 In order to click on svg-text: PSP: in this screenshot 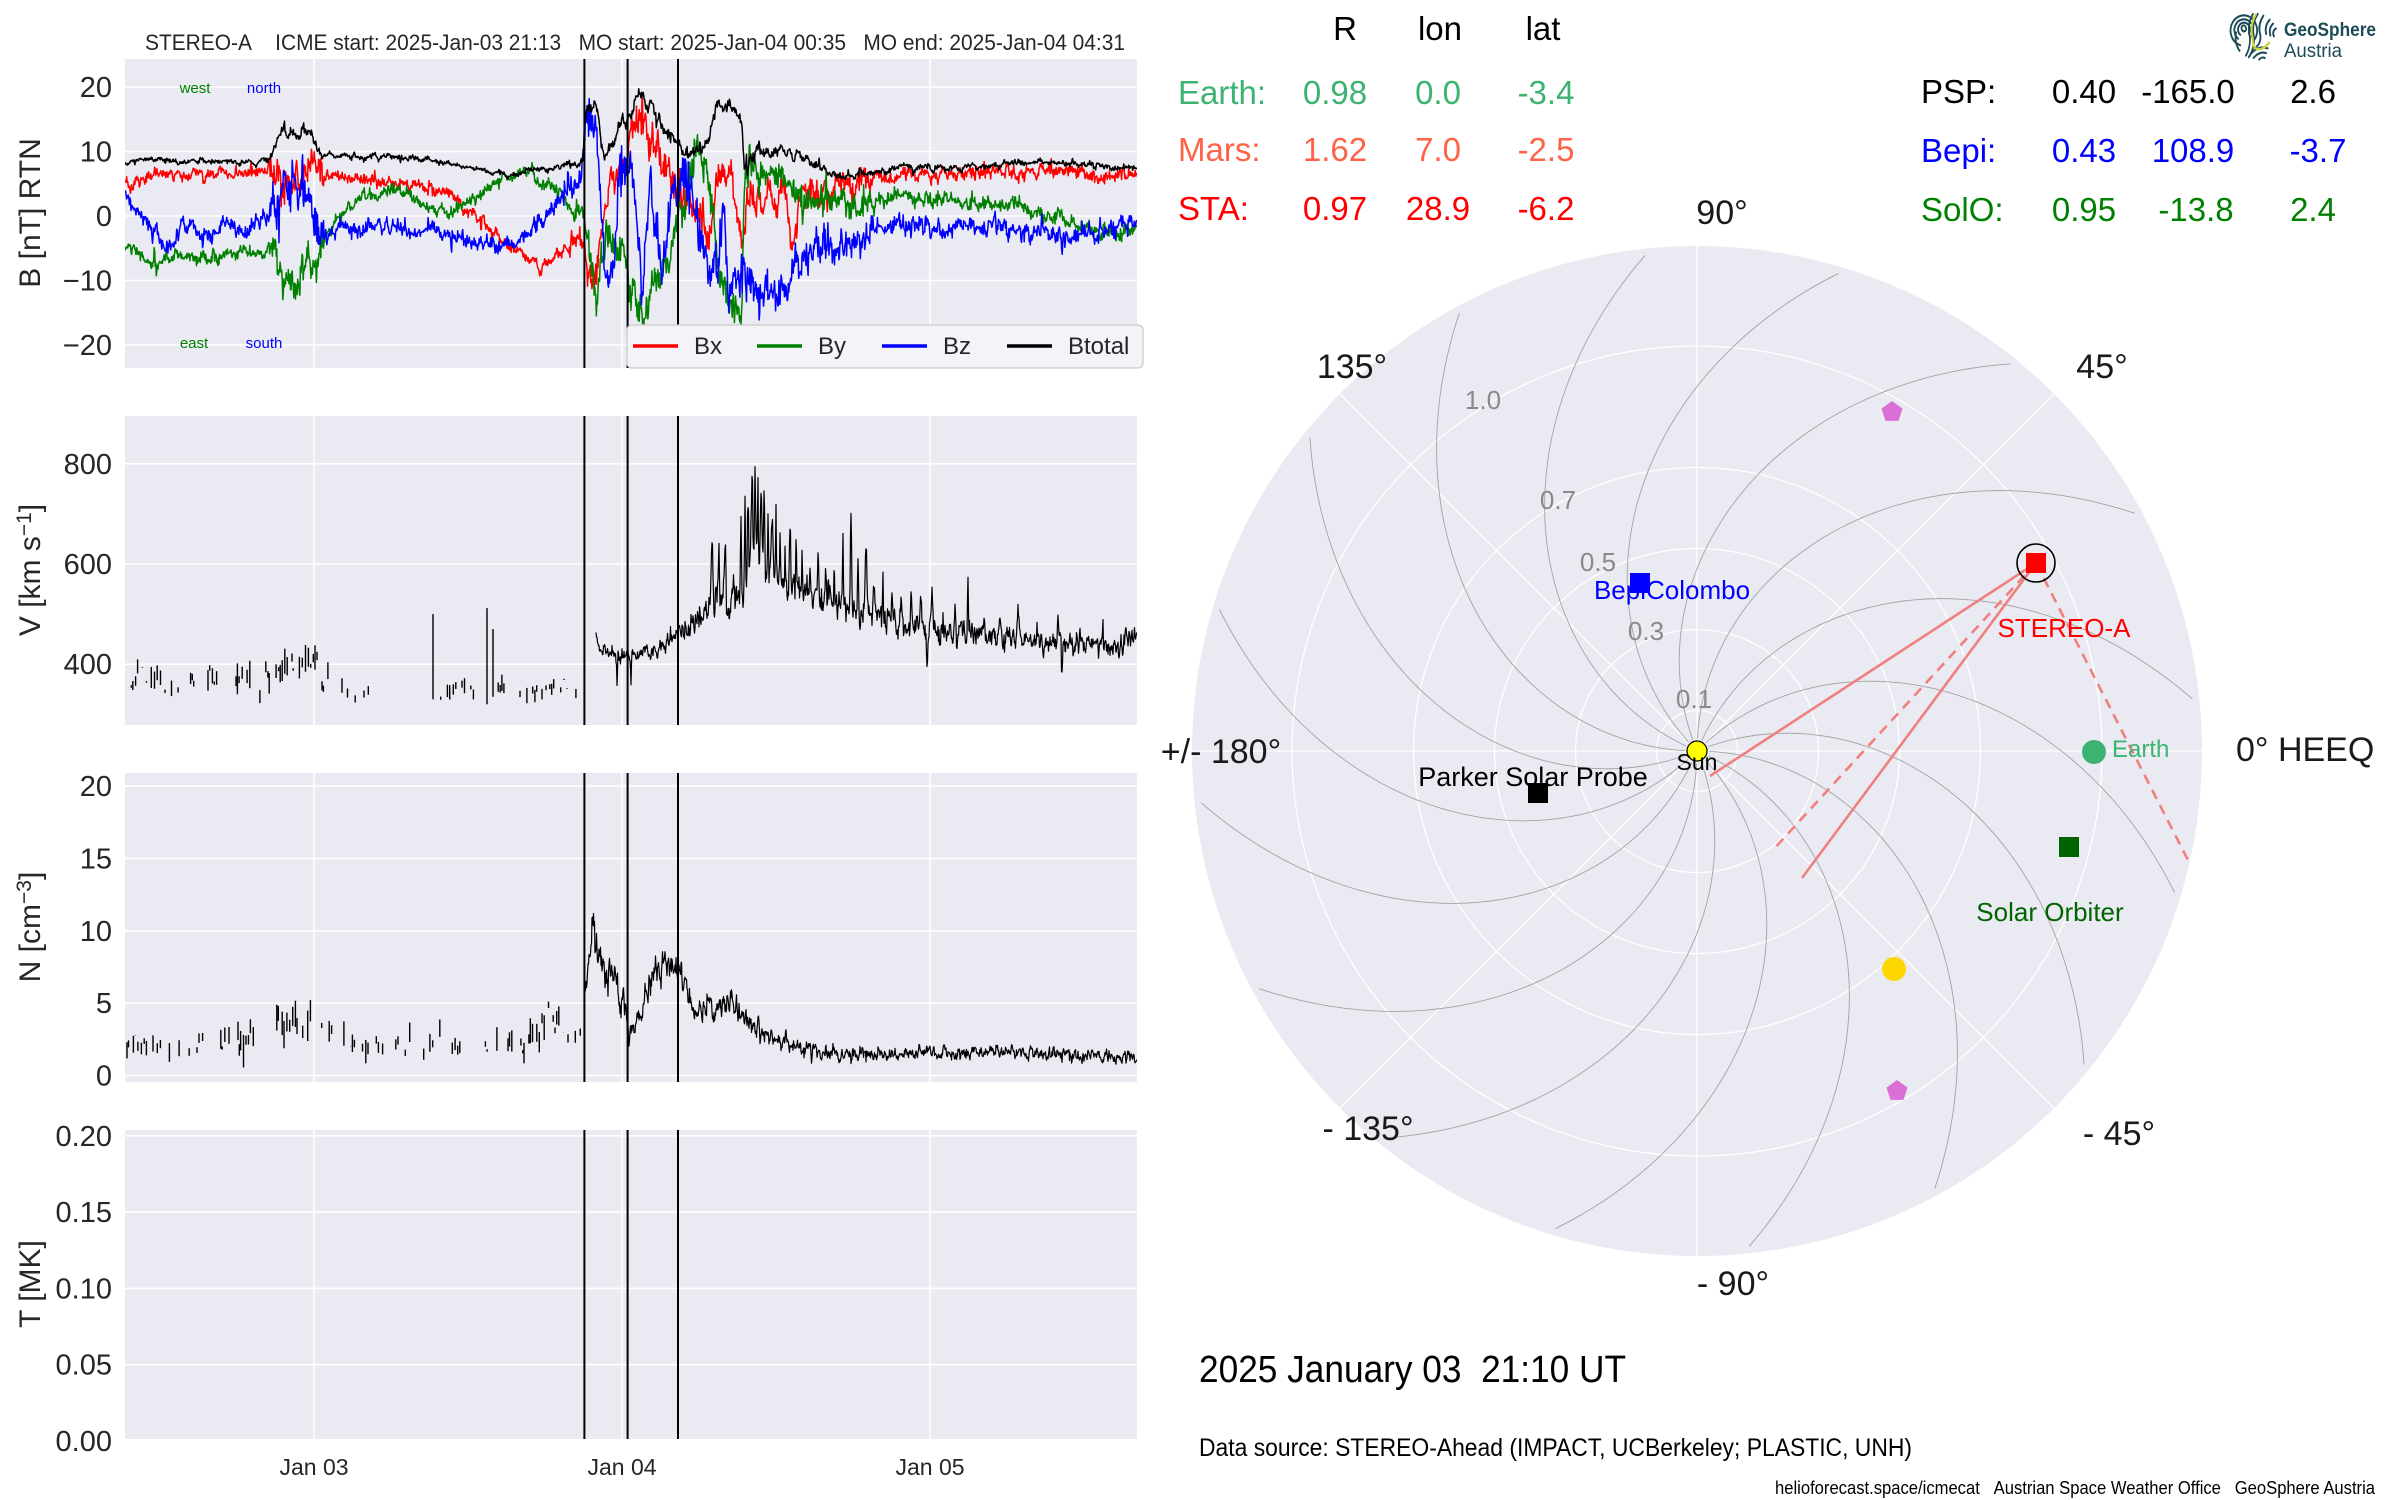, I will do `click(1958, 91)`.